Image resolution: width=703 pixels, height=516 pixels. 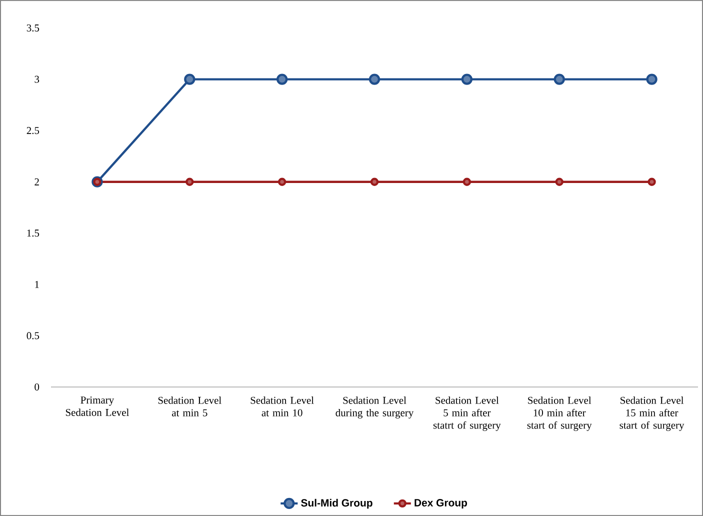 I want to click on x-tick-label: Sedation Level at min 10, so click(x=282, y=406).